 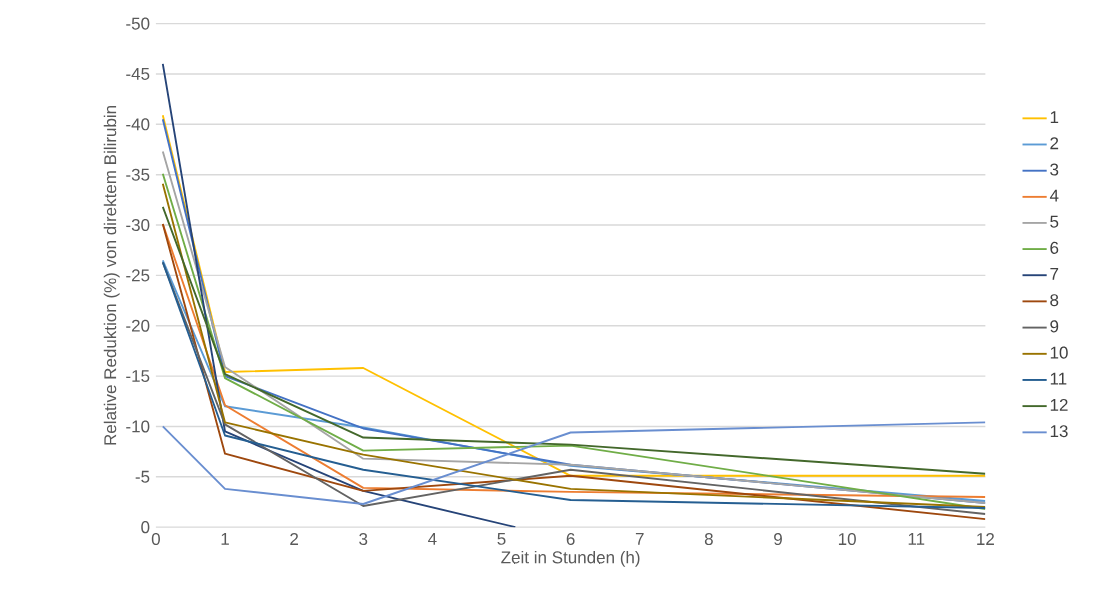 What do you see at coordinates (138, 124) in the screenshot?
I see `y-tick-label: -40` at bounding box center [138, 124].